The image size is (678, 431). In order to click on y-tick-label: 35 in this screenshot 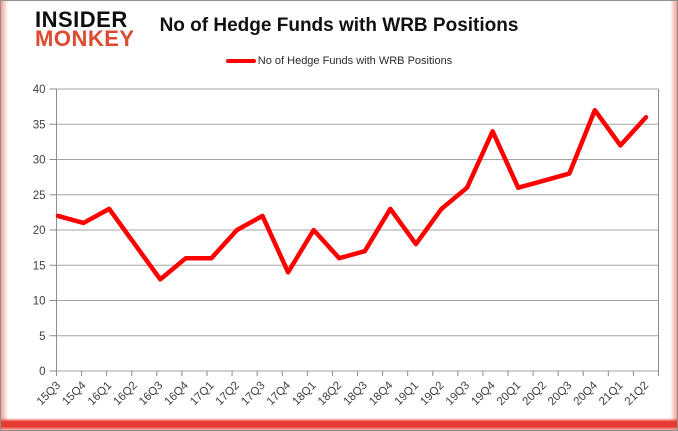, I will do `click(39, 125)`.